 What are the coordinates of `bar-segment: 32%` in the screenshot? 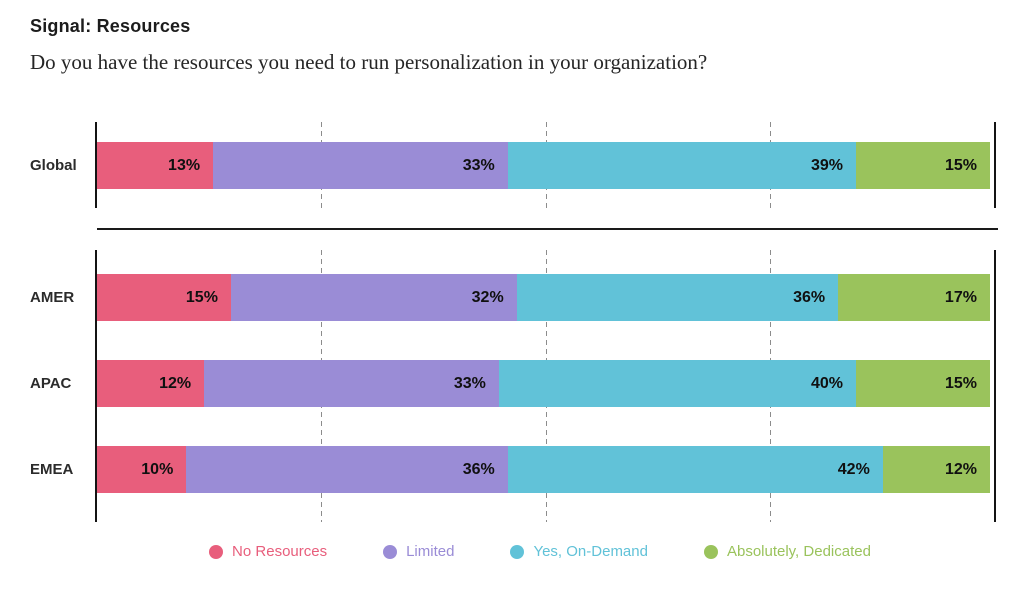 It's located at (373, 297).